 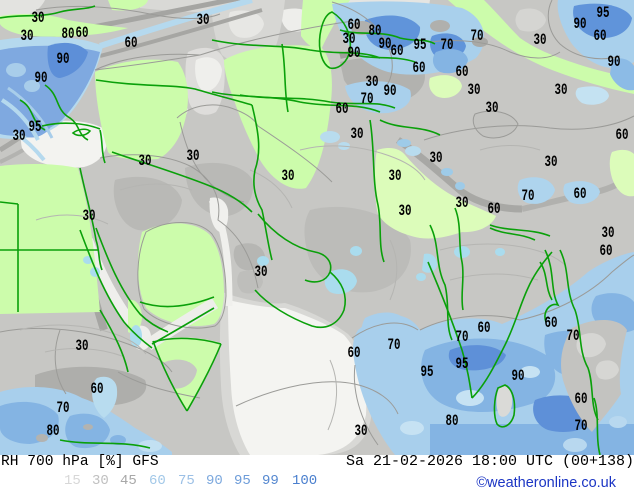 I want to click on svg-text:Sa 21-02-2026 18:00 UTC (00+13: Sa 21-02-2026 18:00 UTC (00+138), so click(x=490, y=461).